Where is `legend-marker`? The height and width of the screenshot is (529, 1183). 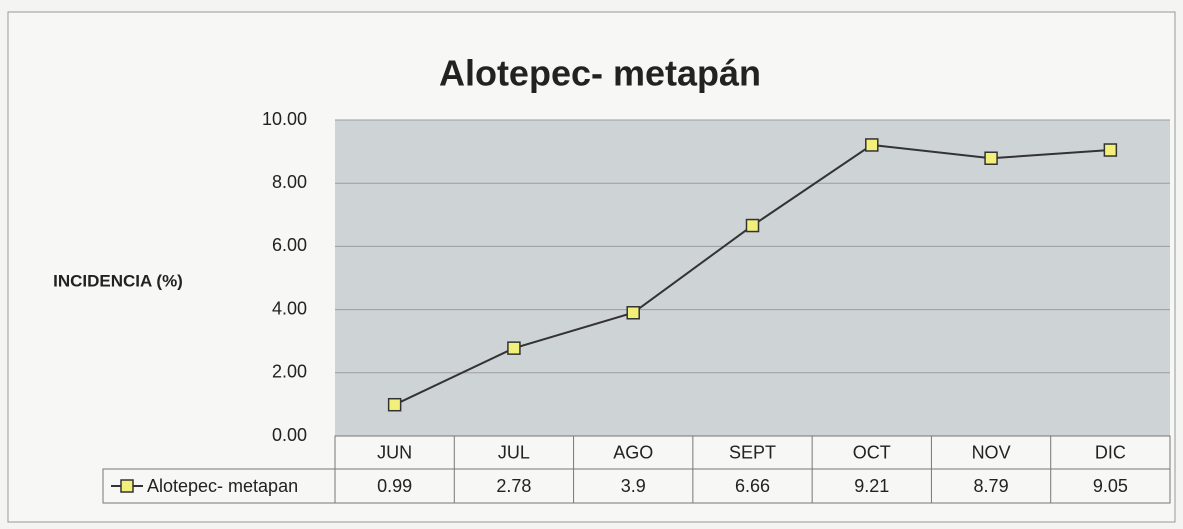
legend-marker is located at coordinates (127, 486).